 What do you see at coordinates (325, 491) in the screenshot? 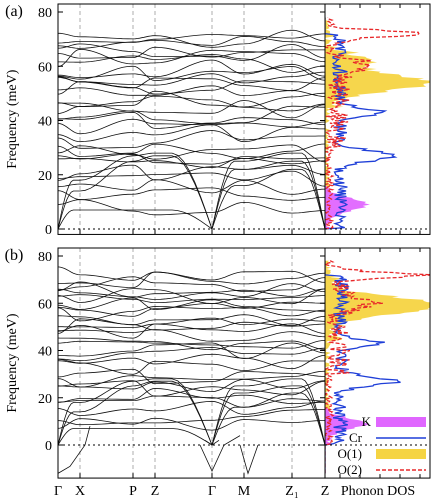
I see `x-tick-label: Z` at bounding box center [325, 491].